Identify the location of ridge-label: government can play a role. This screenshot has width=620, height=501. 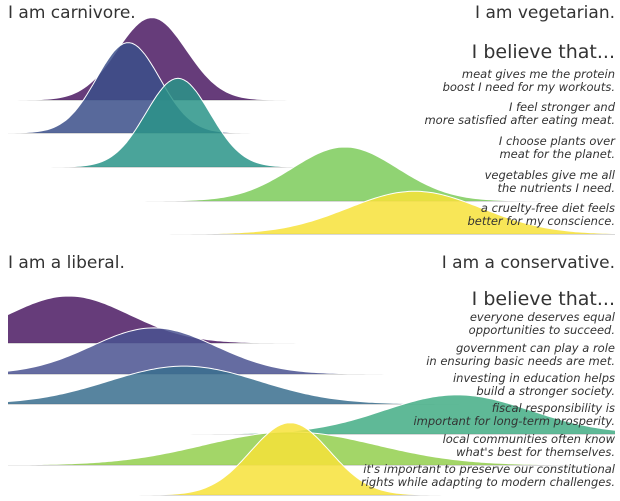
(535, 348).